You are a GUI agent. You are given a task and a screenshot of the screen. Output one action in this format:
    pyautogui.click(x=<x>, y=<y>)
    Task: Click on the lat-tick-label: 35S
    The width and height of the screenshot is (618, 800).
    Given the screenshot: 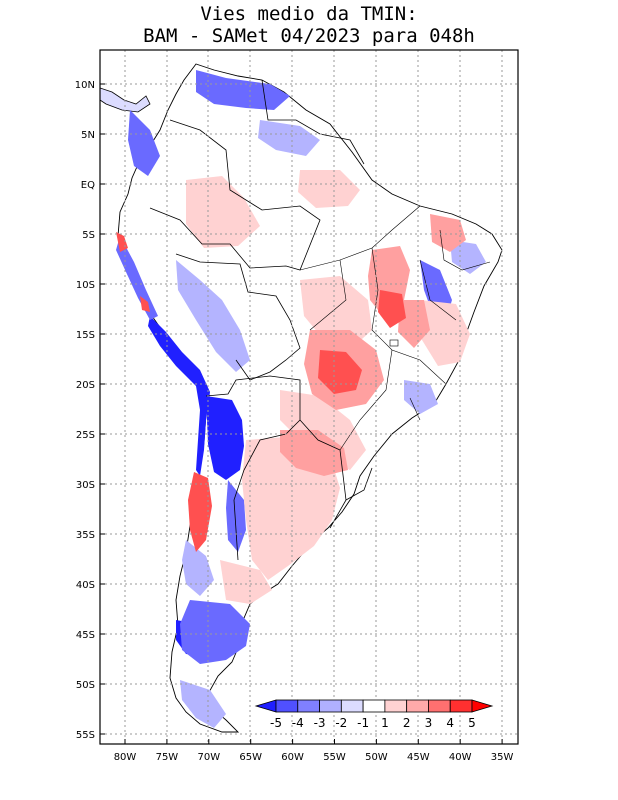 What is the action you would take?
    pyautogui.click(x=85, y=535)
    